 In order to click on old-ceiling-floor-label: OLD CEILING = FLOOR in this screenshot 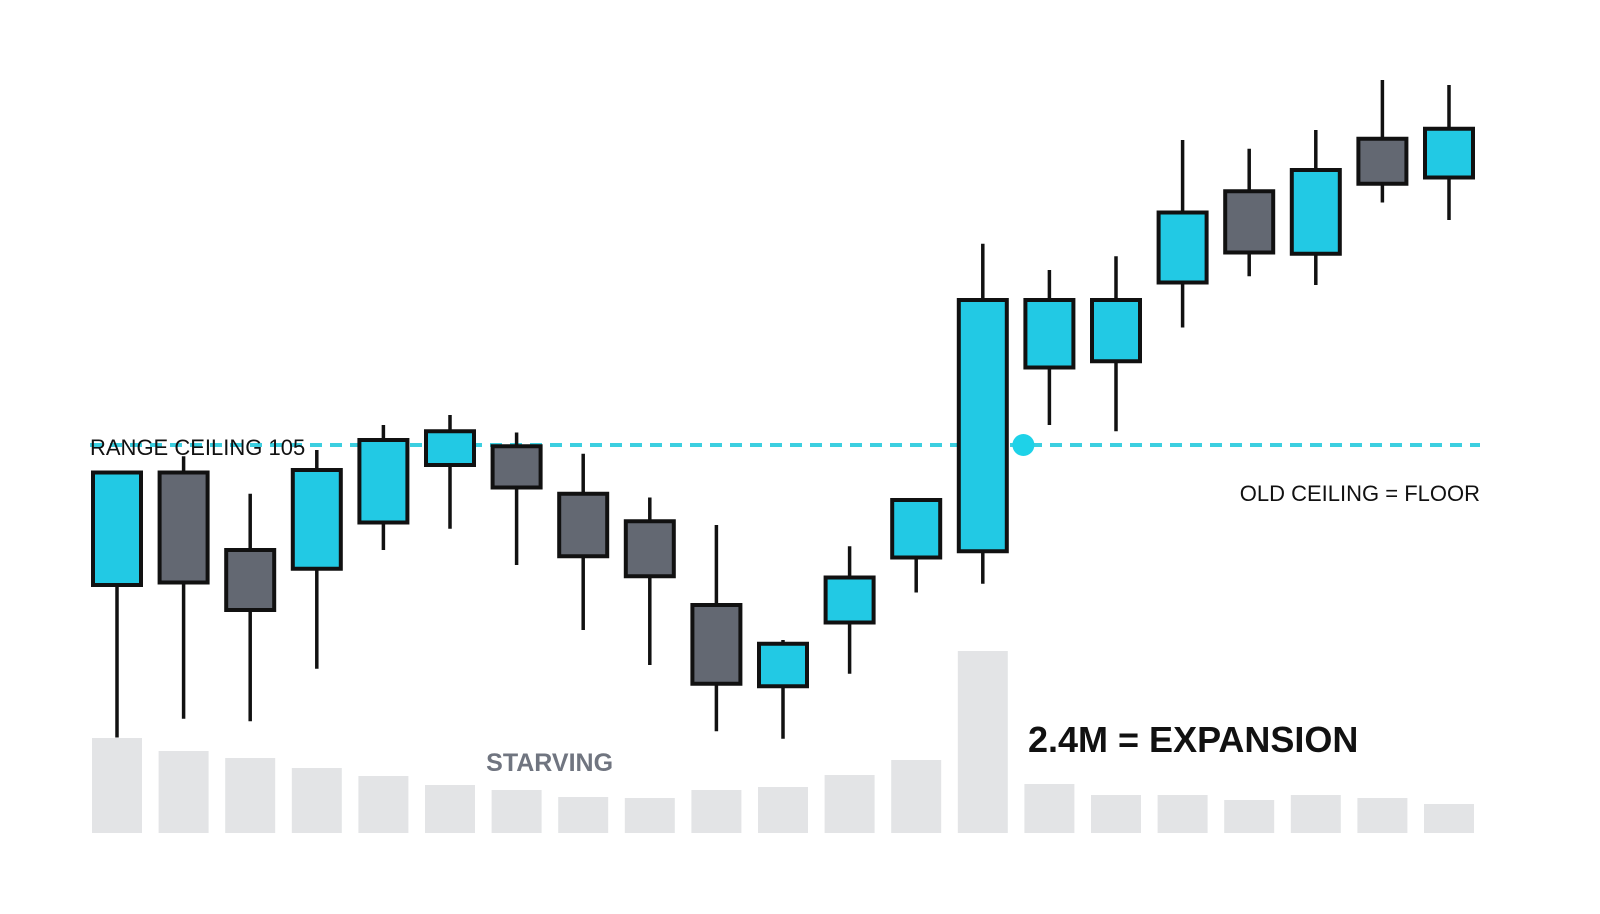, I will do `click(1360, 493)`.